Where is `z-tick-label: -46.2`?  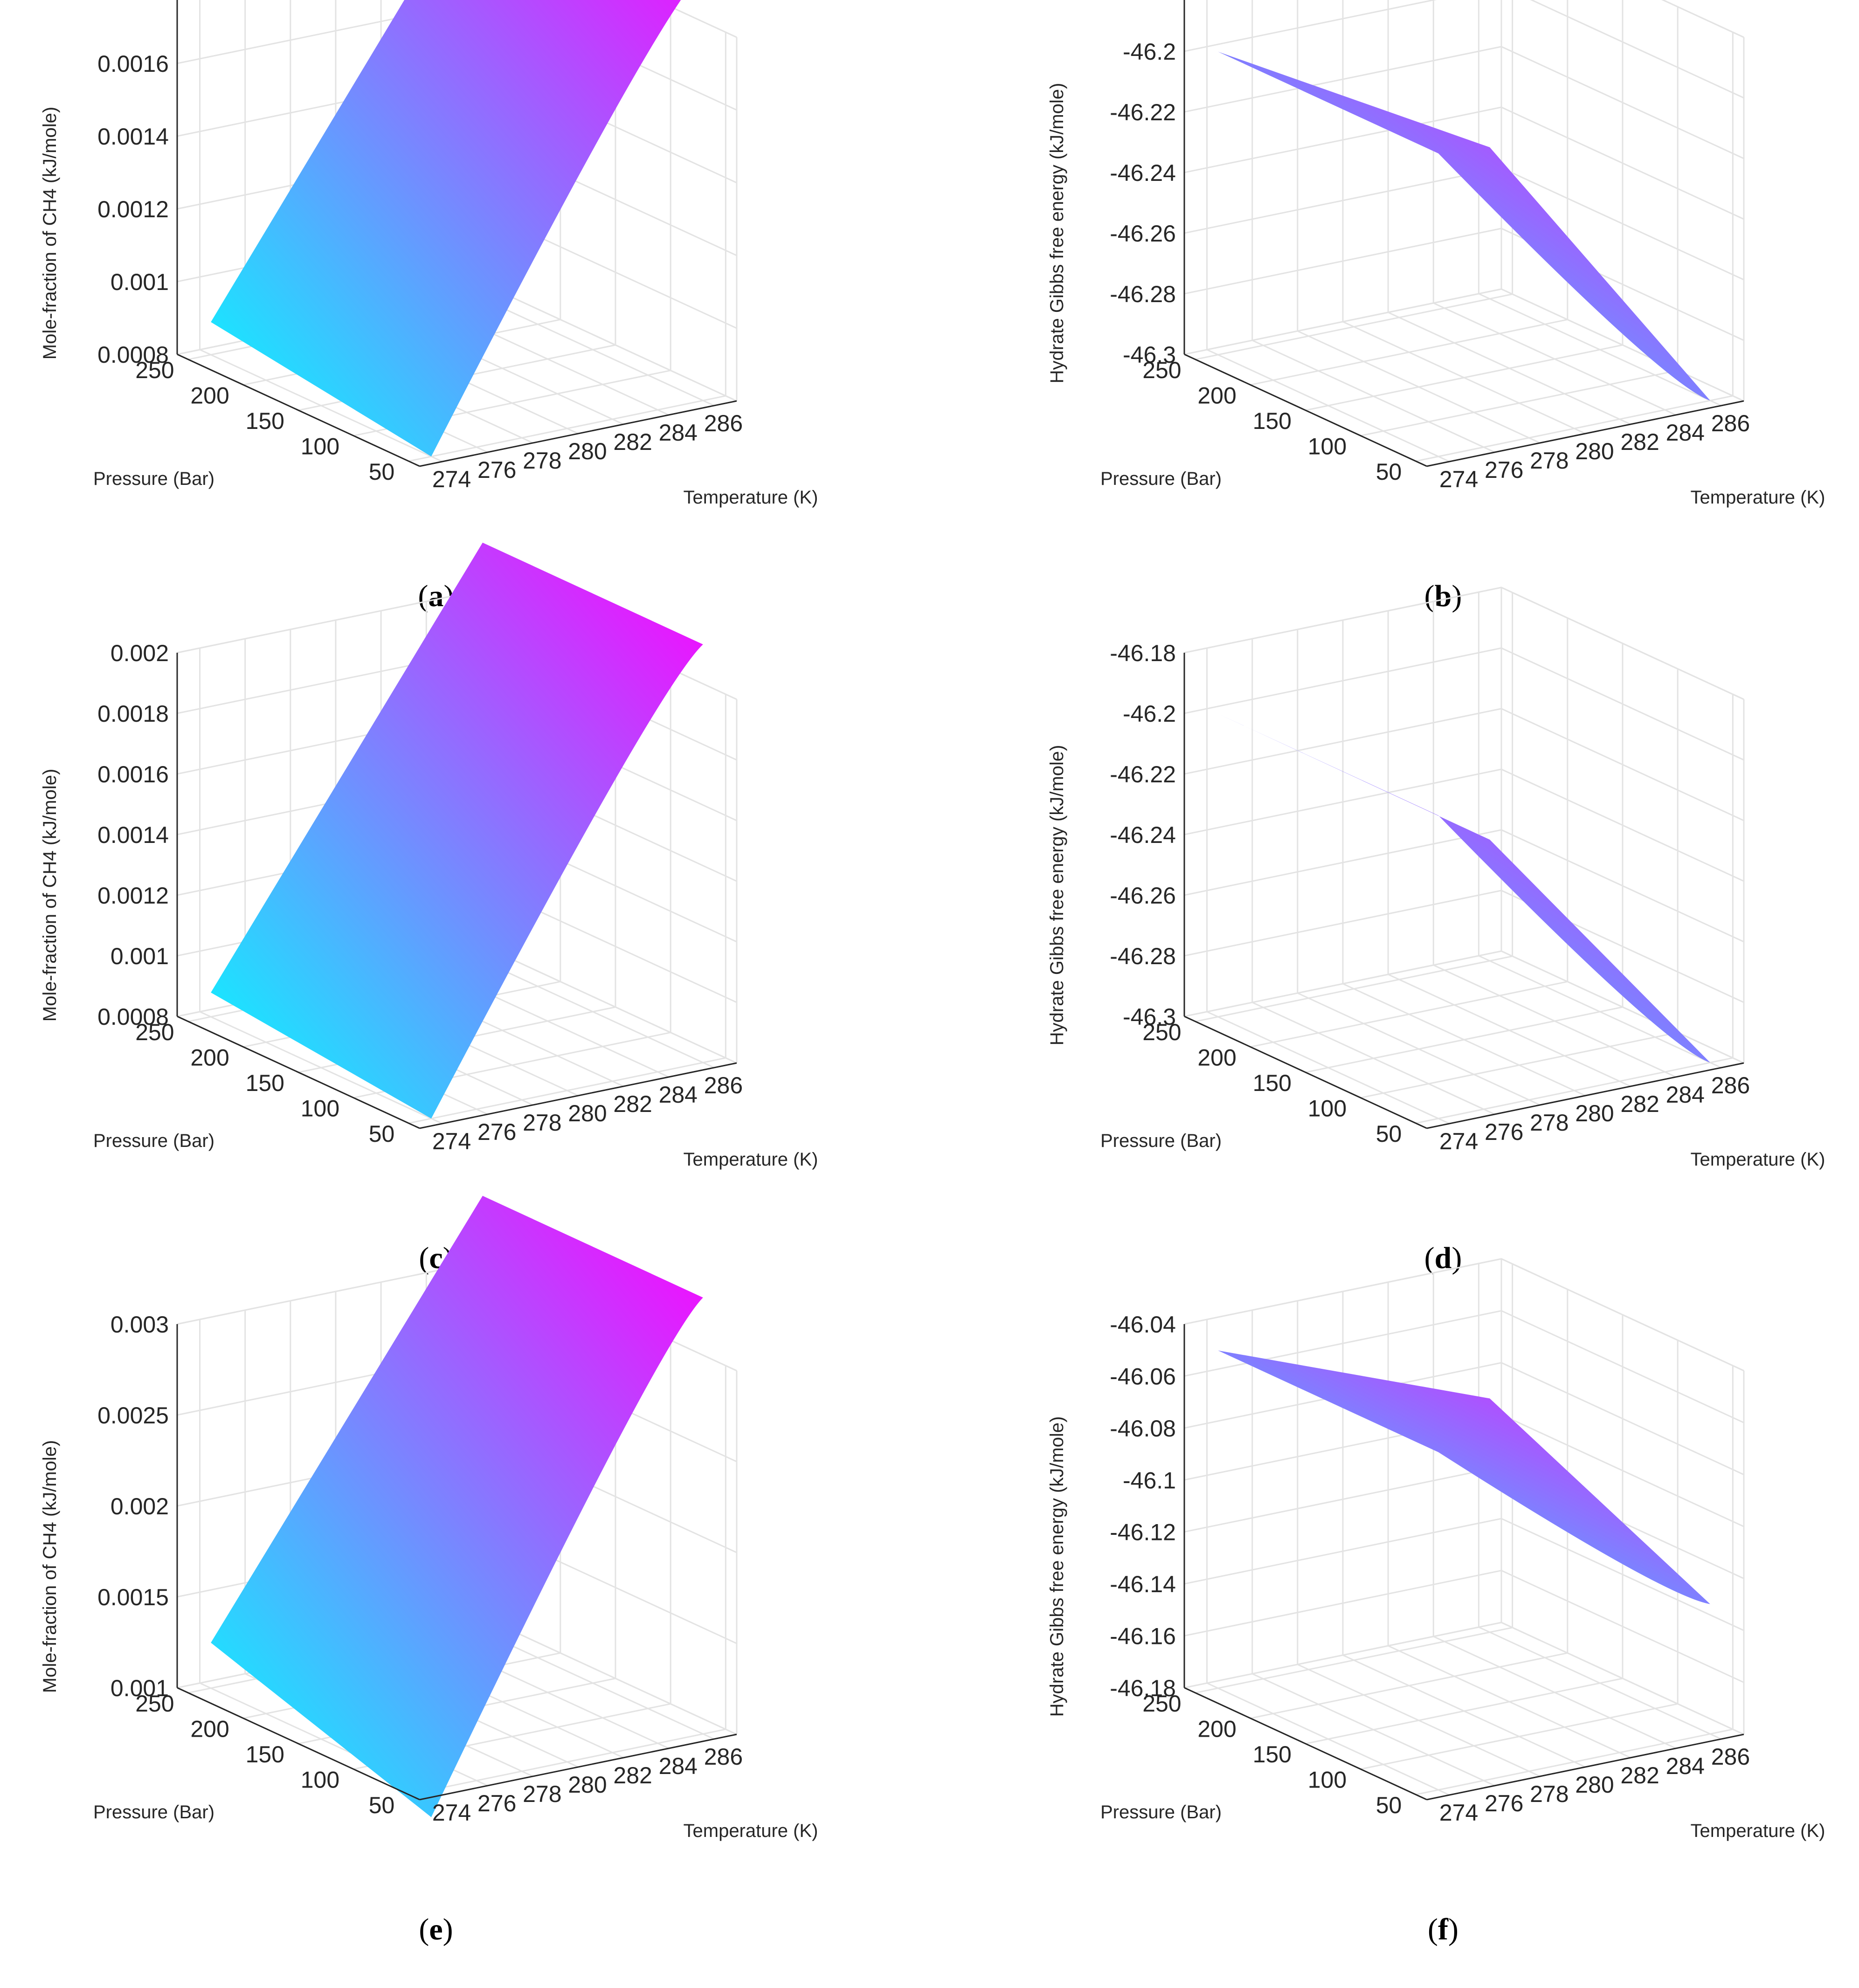 z-tick-label: -46.2 is located at coordinates (1149, 714).